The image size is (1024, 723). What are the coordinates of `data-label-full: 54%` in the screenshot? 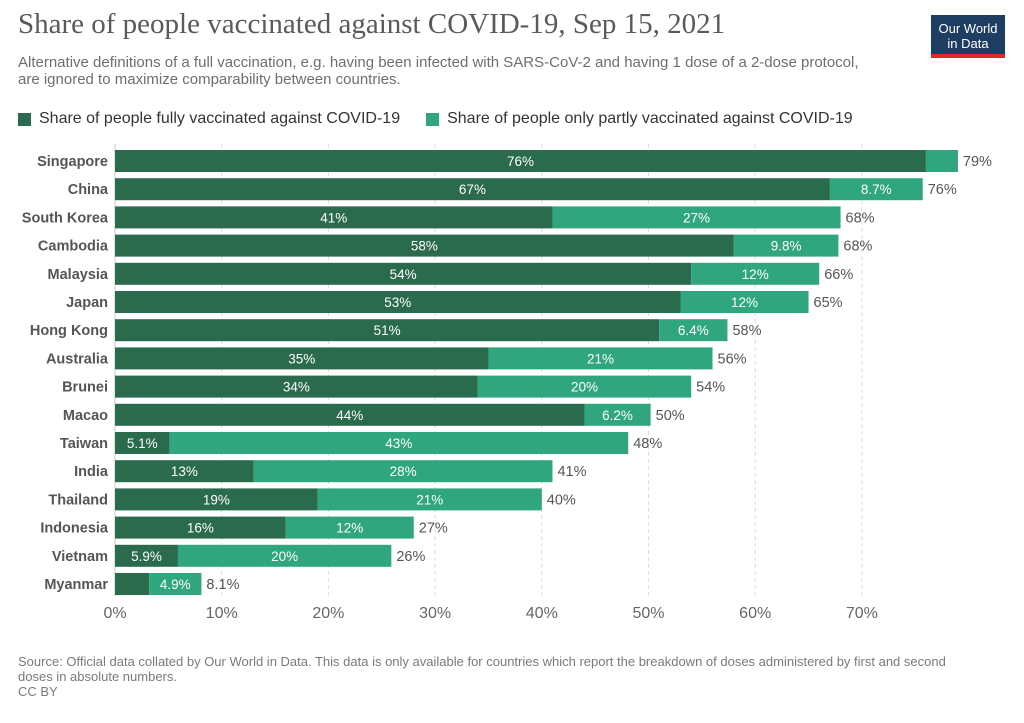 It's located at (403, 274).